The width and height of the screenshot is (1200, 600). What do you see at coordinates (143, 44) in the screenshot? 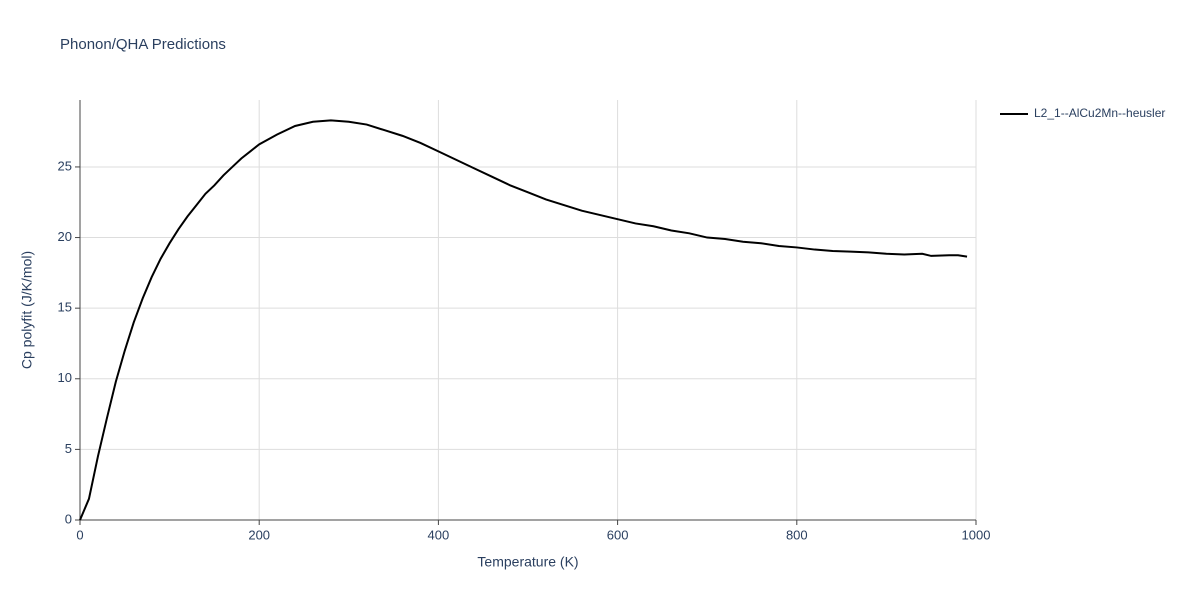
I see `chart-title: Phonon/QHA Predictions` at bounding box center [143, 44].